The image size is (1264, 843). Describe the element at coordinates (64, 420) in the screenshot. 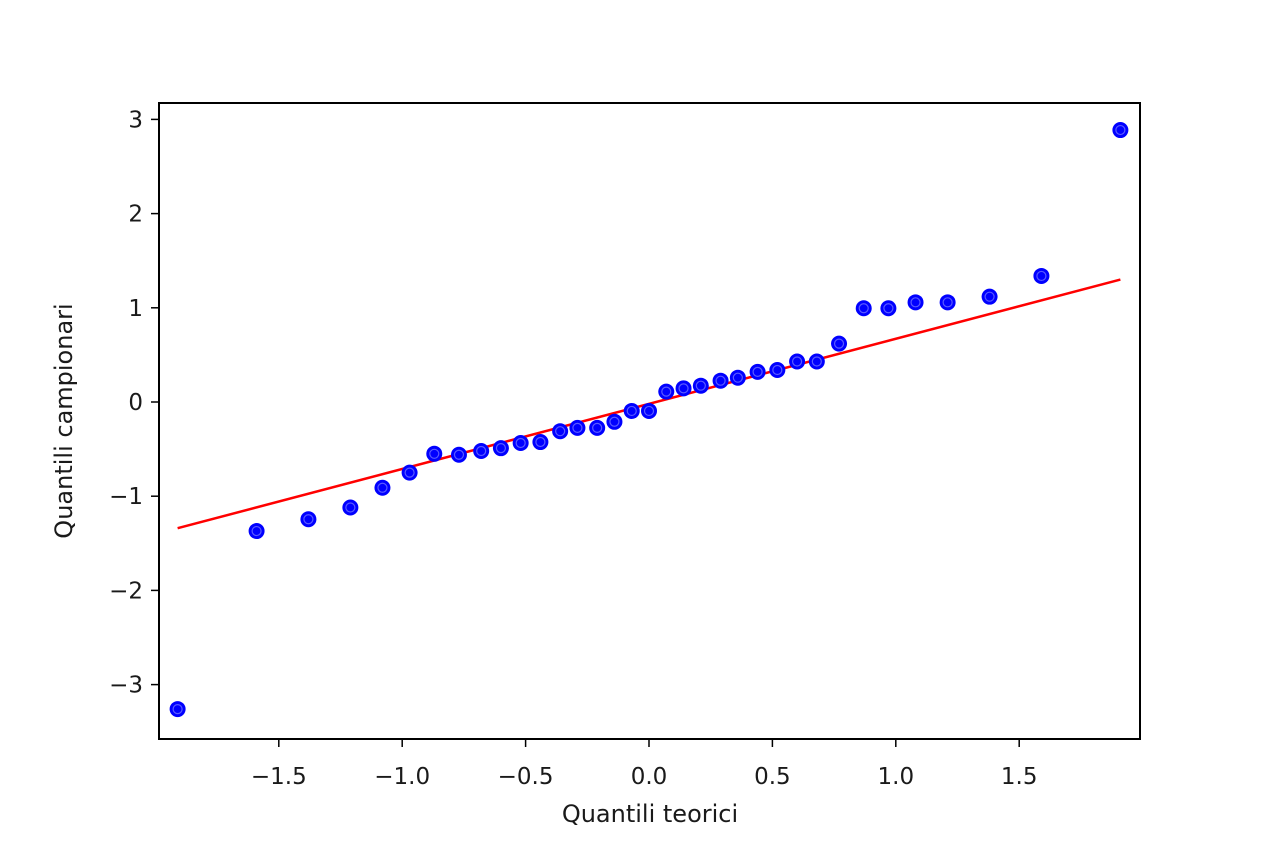

I see `y-axis-label: Quantili campionari` at that location.